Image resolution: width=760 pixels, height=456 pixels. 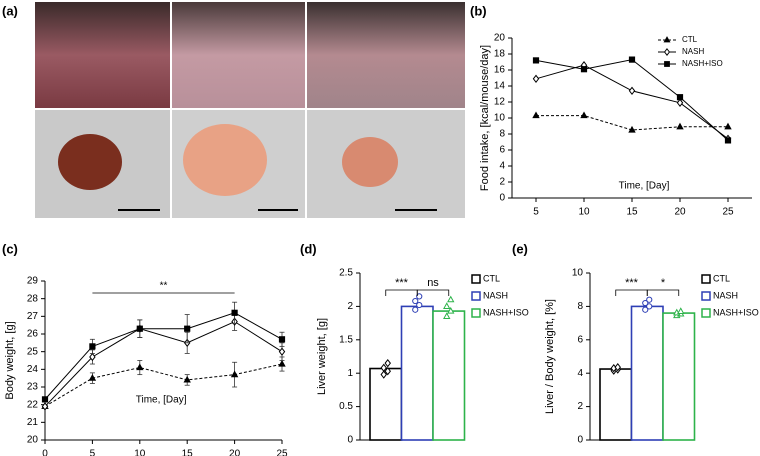 I want to click on annotation: ***, so click(x=402, y=283).